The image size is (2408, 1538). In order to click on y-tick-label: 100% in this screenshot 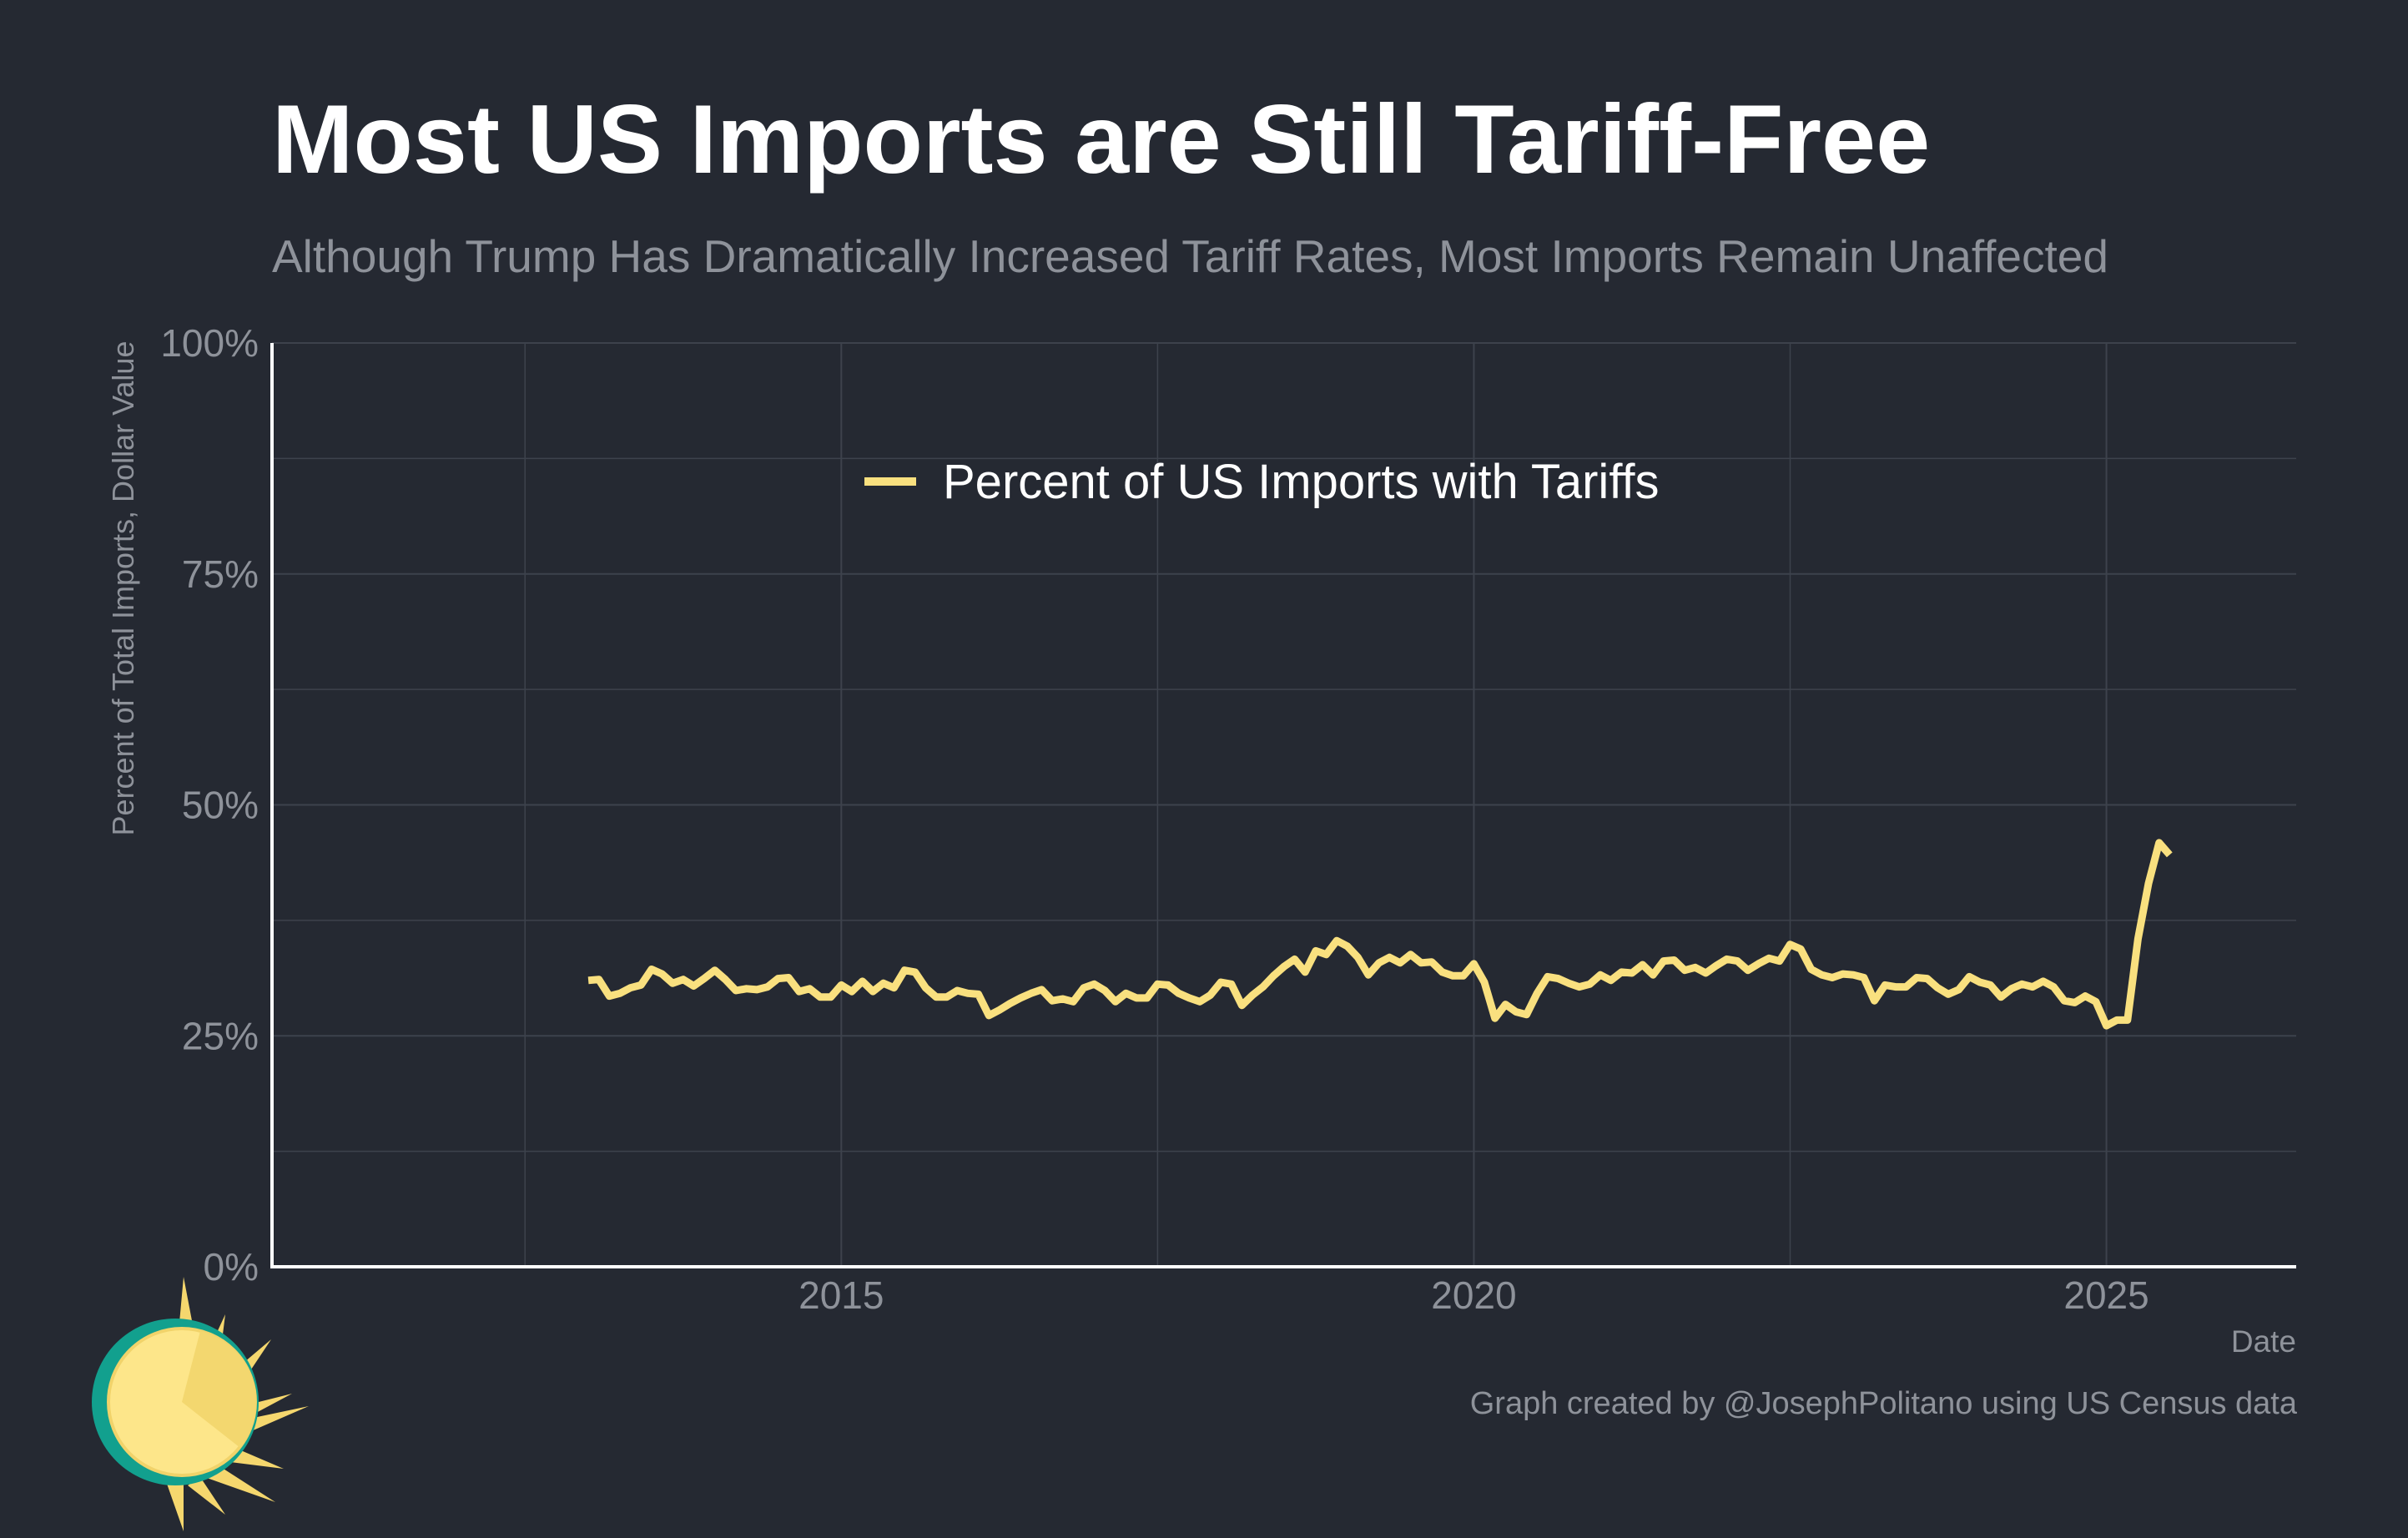, I will do `click(209, 343)`.